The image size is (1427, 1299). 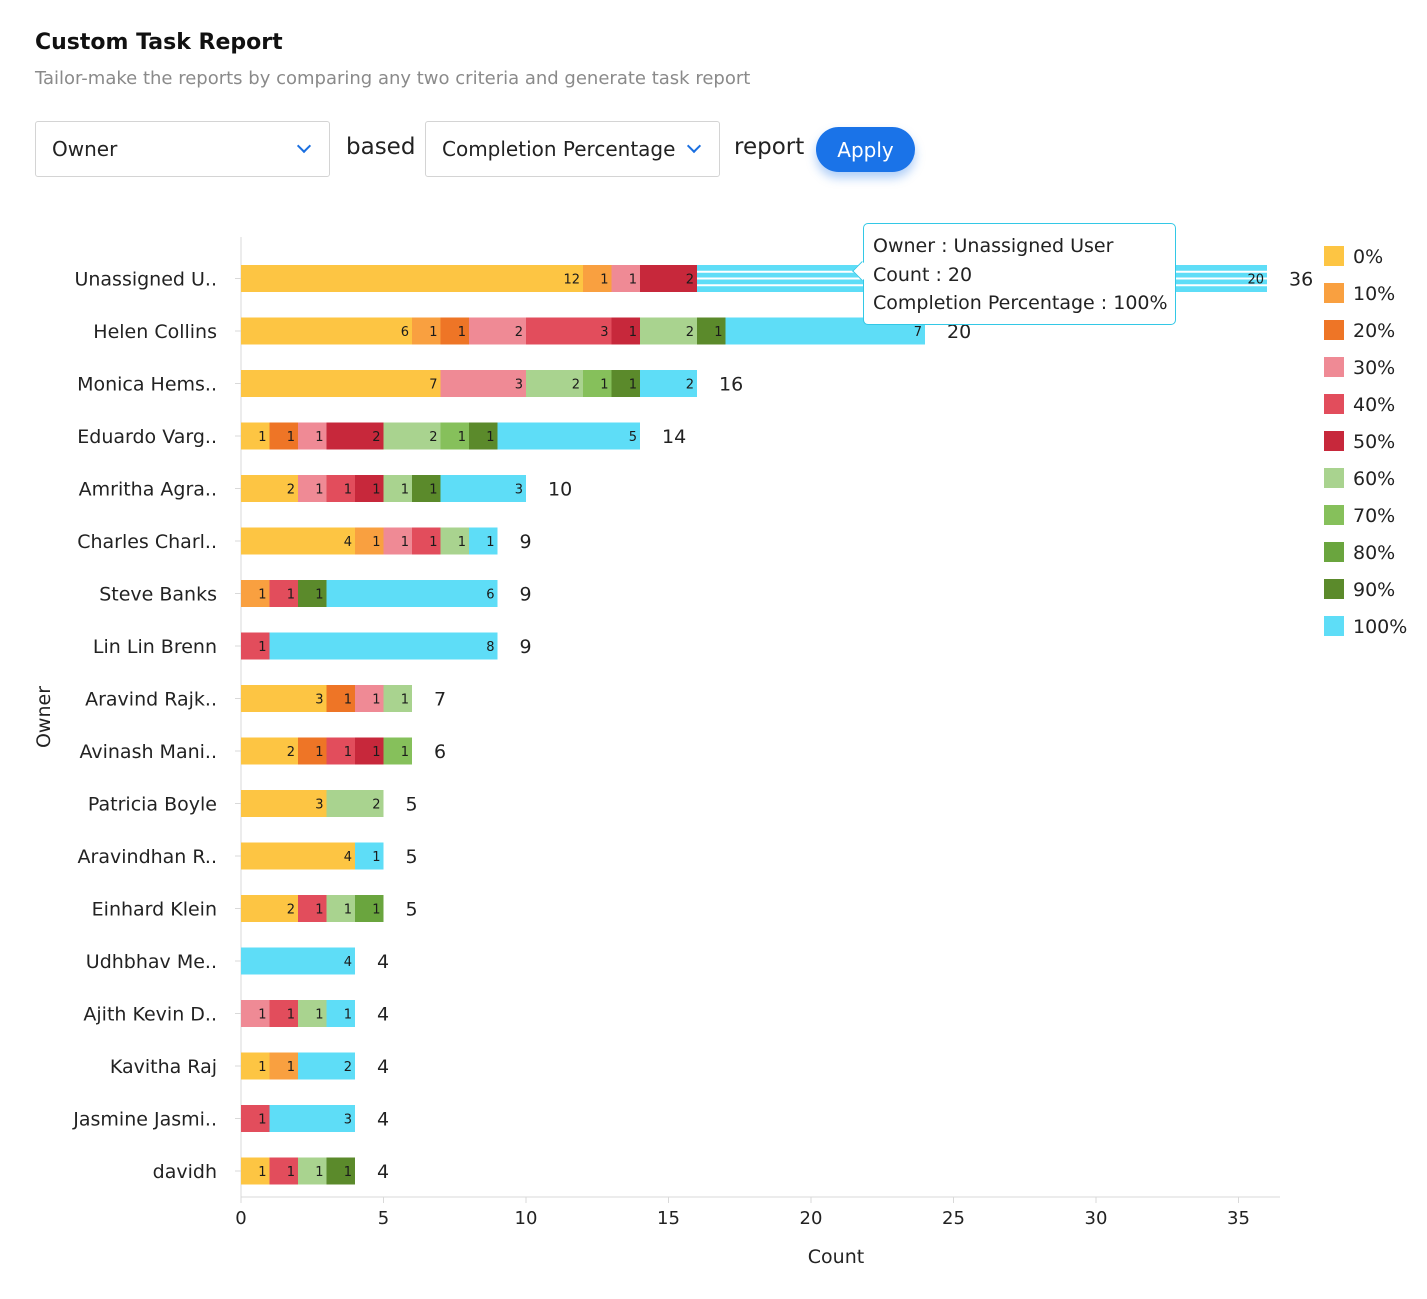 I want to click on bar-total-label: 16, so click(x=731, y=385).